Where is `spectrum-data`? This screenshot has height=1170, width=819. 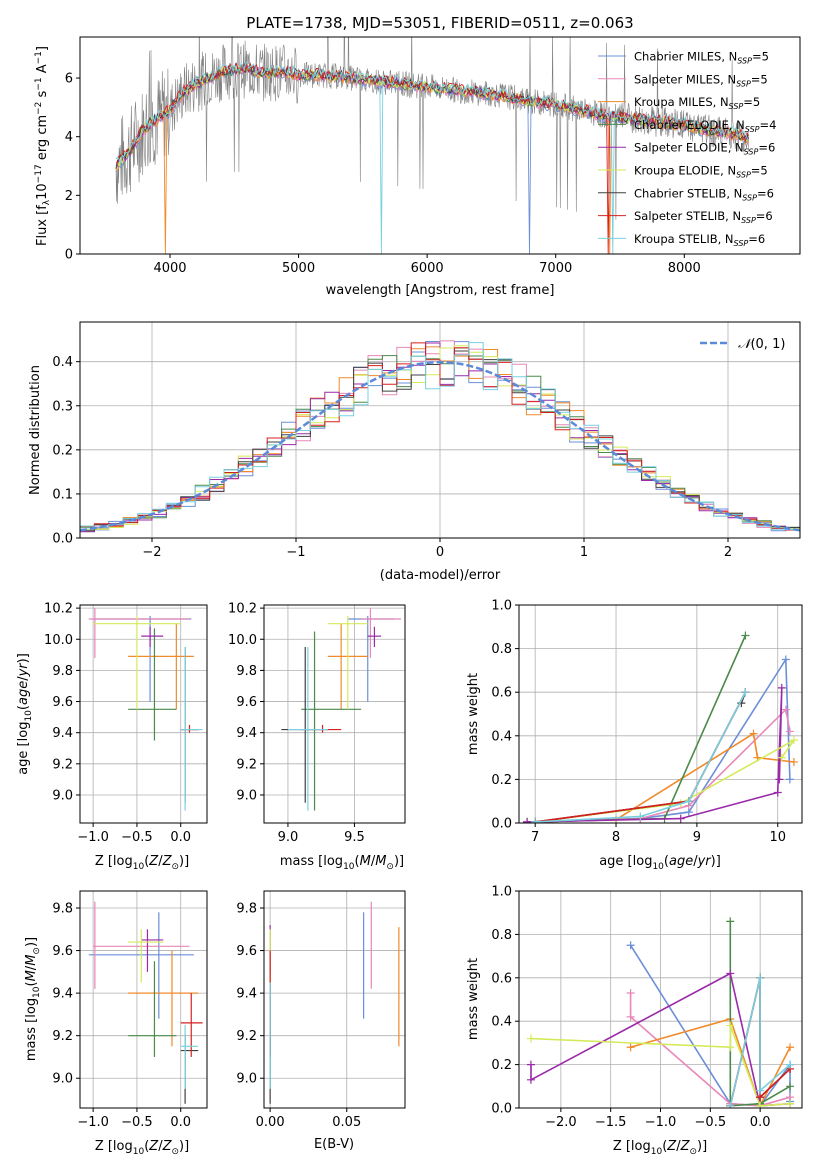
spectrum-data is located at coordinates (432, 145).